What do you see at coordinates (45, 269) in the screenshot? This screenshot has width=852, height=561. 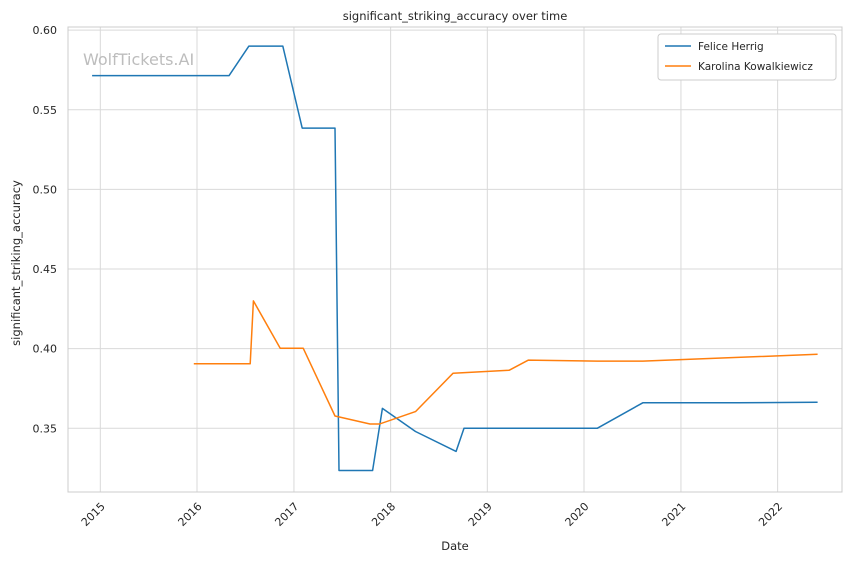 I see `y-tick-label: 0.45` at bounding box center [45, 269].